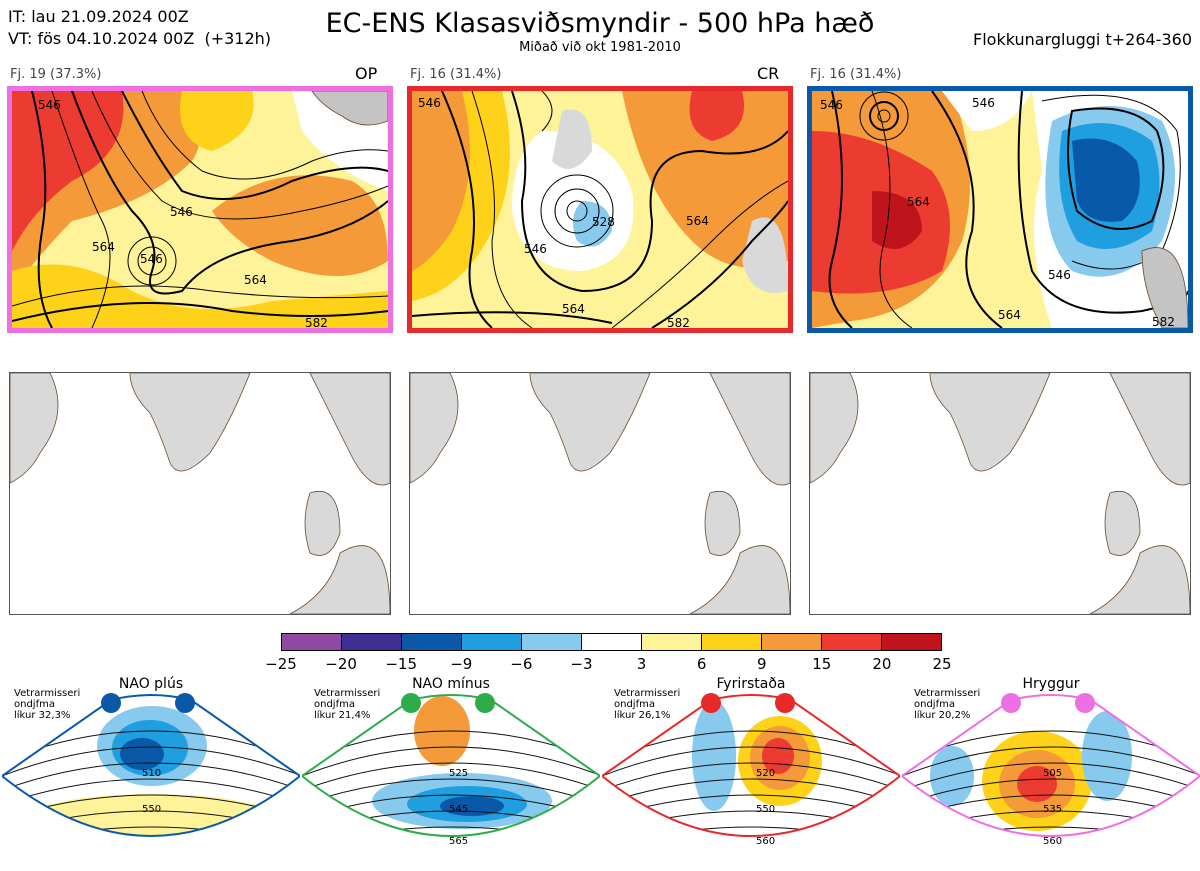 This screenshot has height=871, width=1200. I want to click on cluster-1-label: Fj. 19 (37.3%), so click(56, 74).